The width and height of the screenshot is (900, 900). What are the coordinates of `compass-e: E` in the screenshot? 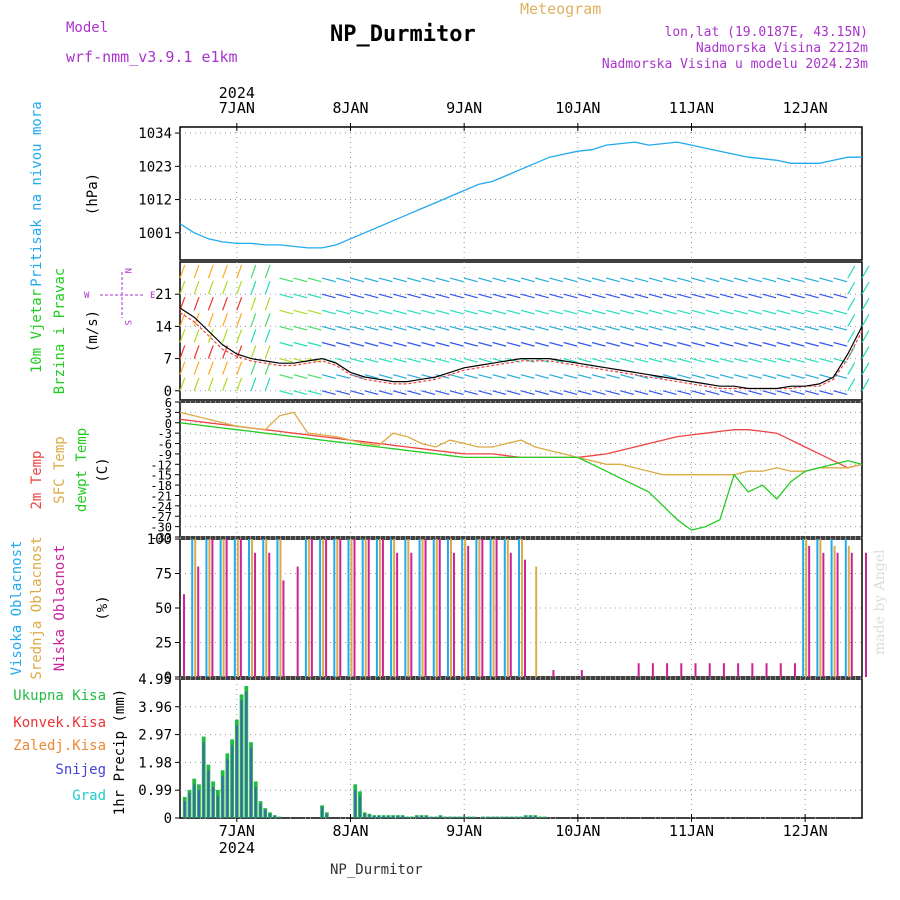 It's located at (152, 296).